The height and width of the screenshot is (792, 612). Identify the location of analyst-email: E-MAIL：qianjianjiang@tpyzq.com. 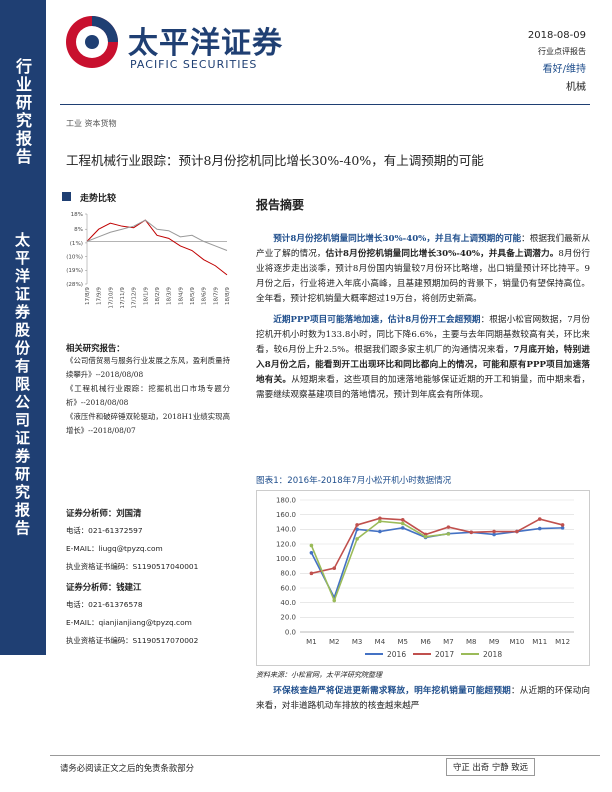
(129, 622).